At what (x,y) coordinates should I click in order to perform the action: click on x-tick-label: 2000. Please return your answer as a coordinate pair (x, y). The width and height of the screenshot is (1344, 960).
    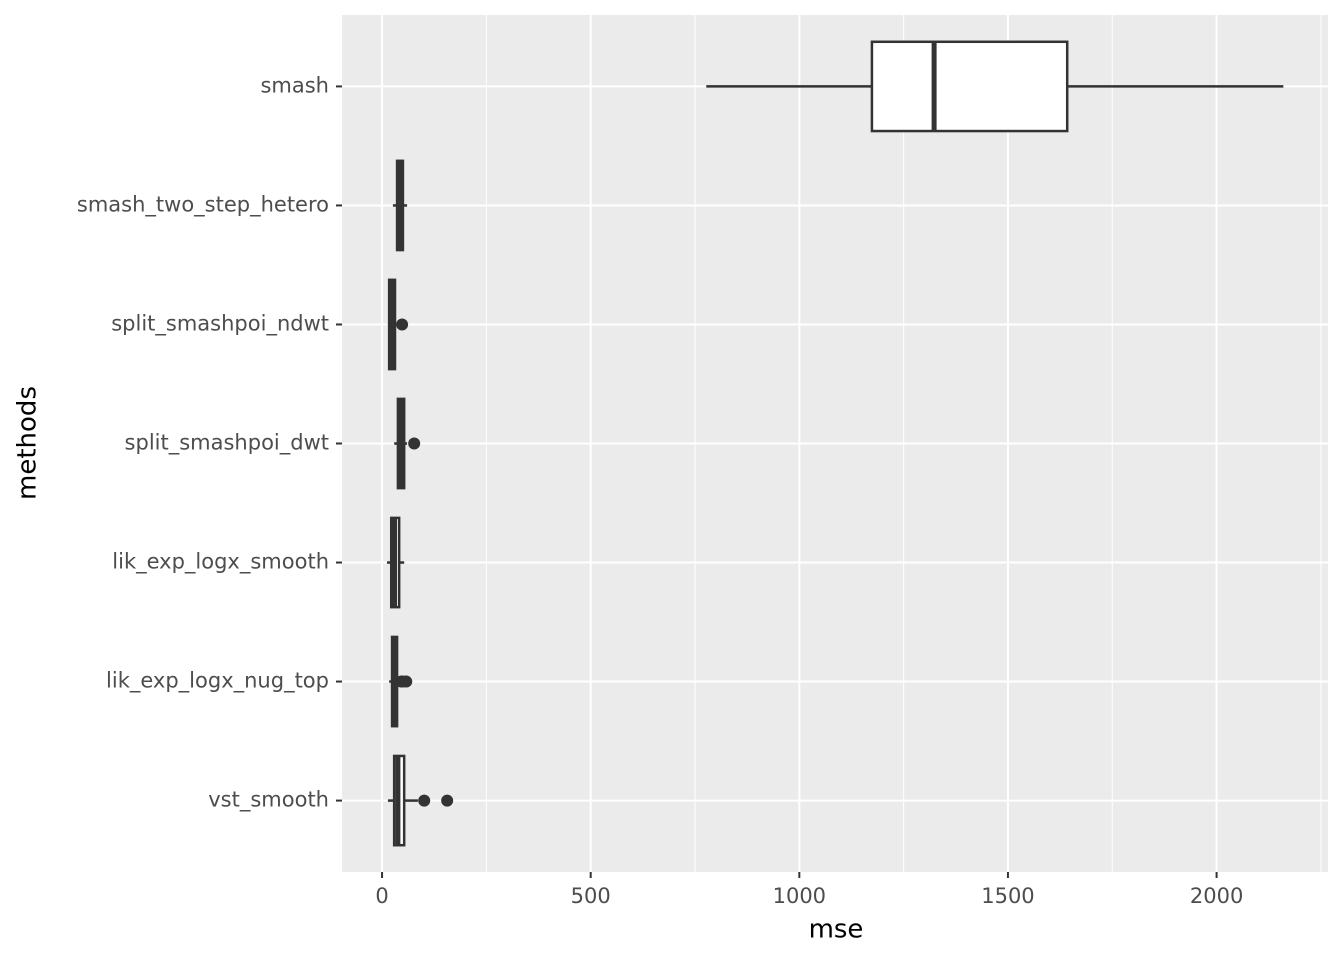
    Looking at the image, I should click on (1216, 896).